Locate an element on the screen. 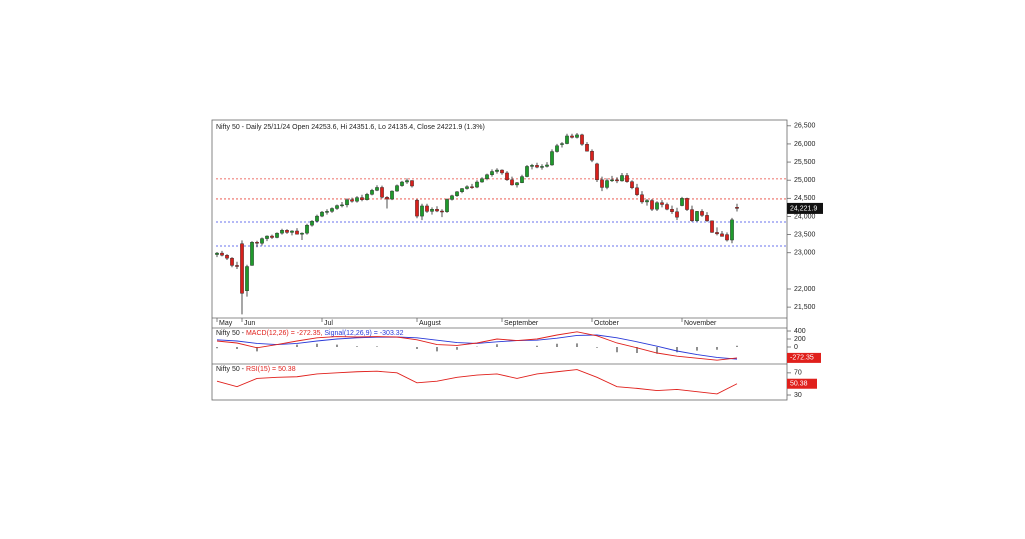 This screenshot has width=1025, height=539. x-tick-label: August is located at coordinates (430, 323).